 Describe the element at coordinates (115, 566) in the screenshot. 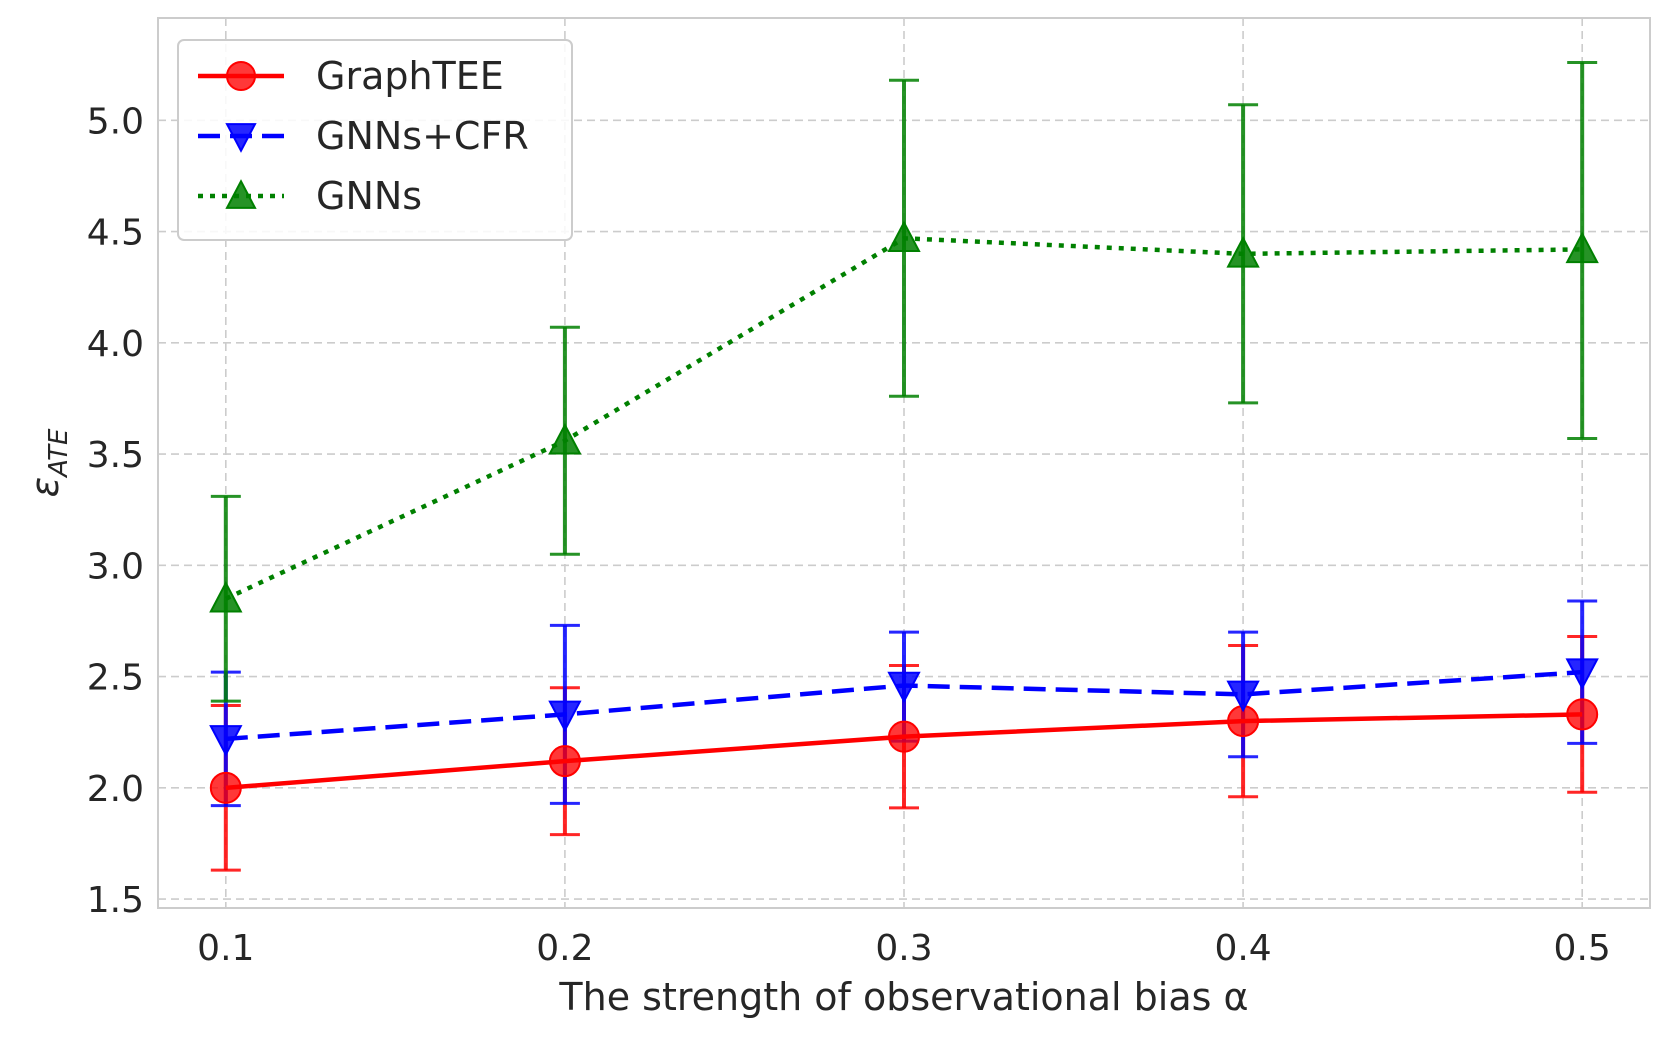

I see `y-tick-label: 3.0` at that location.